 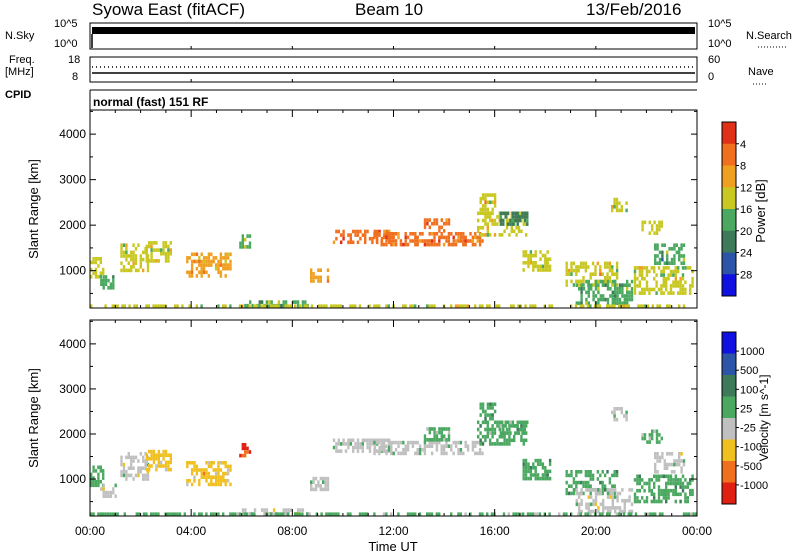 I want to click on xtick-label: 04:00, so click(x=191, y=531).